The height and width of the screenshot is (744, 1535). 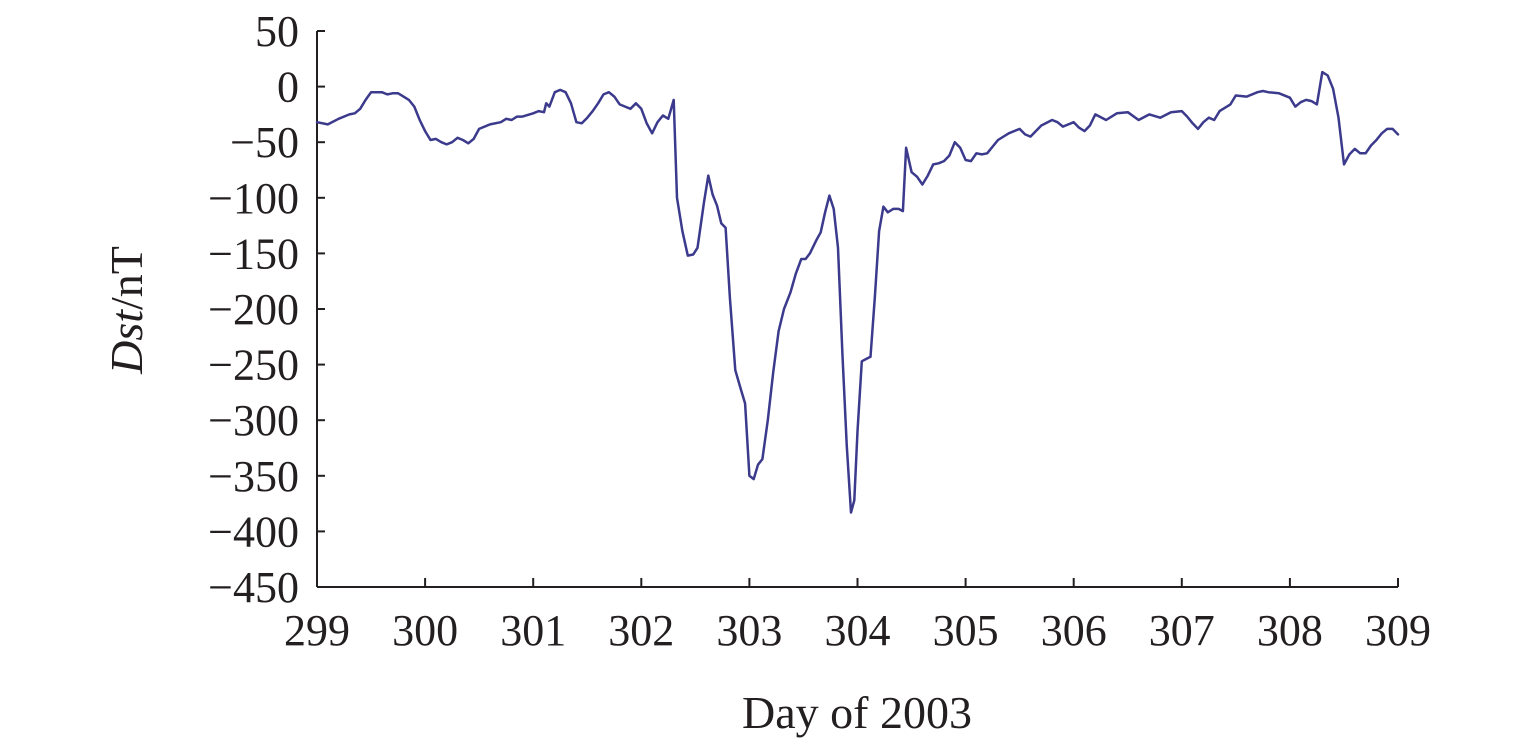 What do you see at coordinates (253, 365) in the screenshot?
I see `y-tick-label: −250` at bounding box center [253, 365].